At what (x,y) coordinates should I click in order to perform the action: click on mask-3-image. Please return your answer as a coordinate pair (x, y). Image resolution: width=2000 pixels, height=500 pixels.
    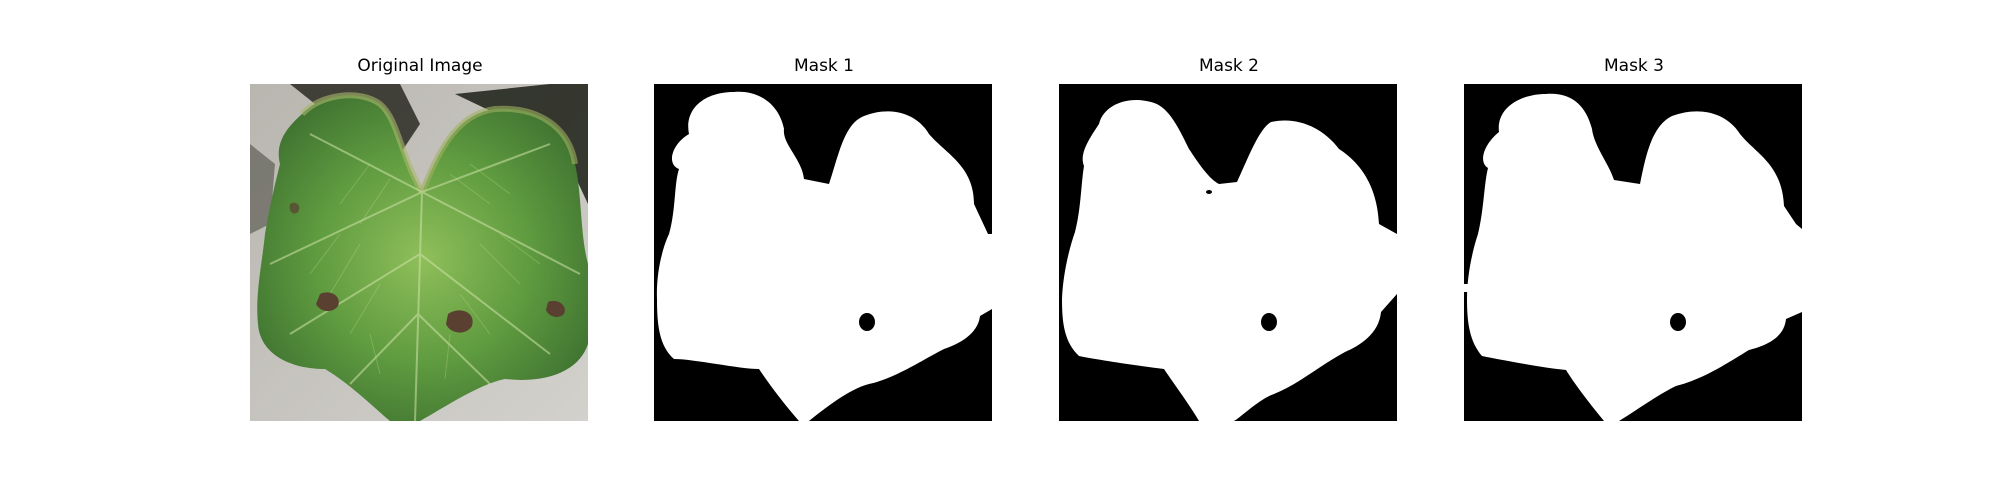
    Looking at the image, I should click on (1633, 252).